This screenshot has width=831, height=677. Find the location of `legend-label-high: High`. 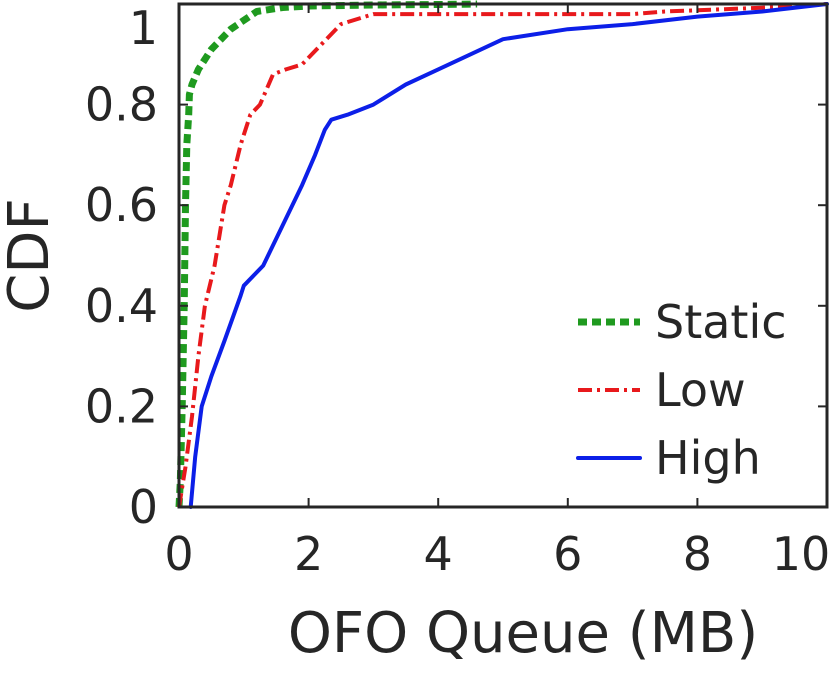

legend-label-high: High is located at coordinates (708, 458).